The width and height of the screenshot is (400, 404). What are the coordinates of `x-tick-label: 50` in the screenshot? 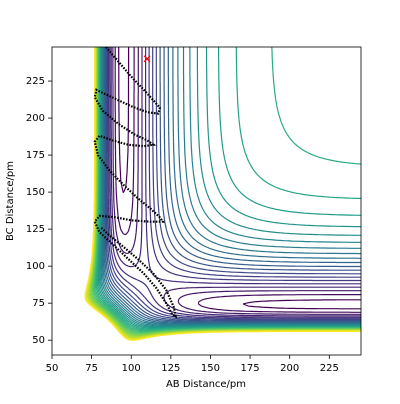 It's located at (52, 368).